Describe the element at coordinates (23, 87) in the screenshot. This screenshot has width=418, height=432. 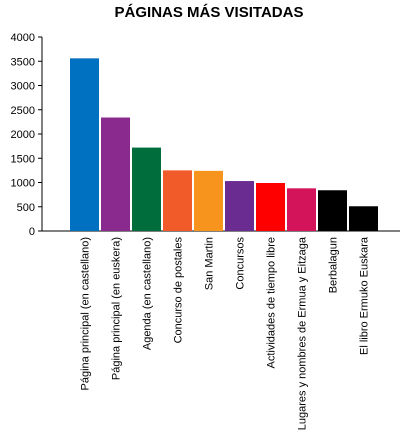
I see `y-tick-label: 3000` at that location.